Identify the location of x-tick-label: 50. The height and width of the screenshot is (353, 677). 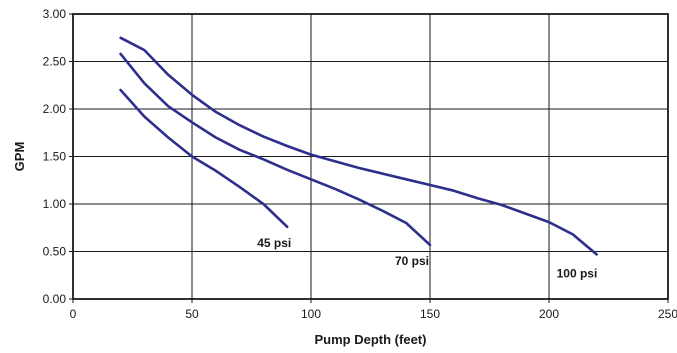
(192, 314).